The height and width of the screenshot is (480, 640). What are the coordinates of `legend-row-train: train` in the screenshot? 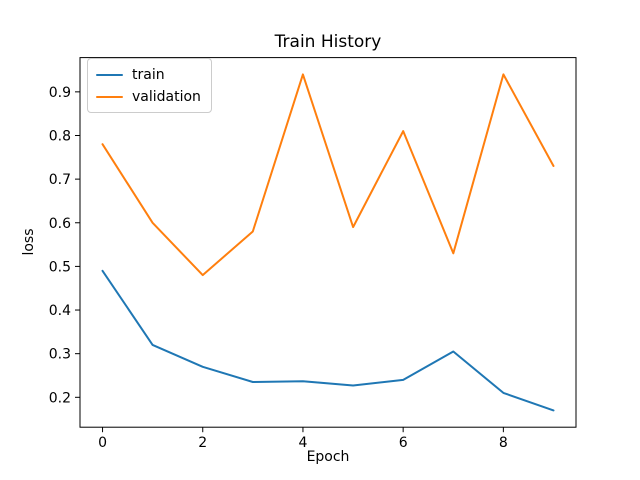 It's located at (148, 74).